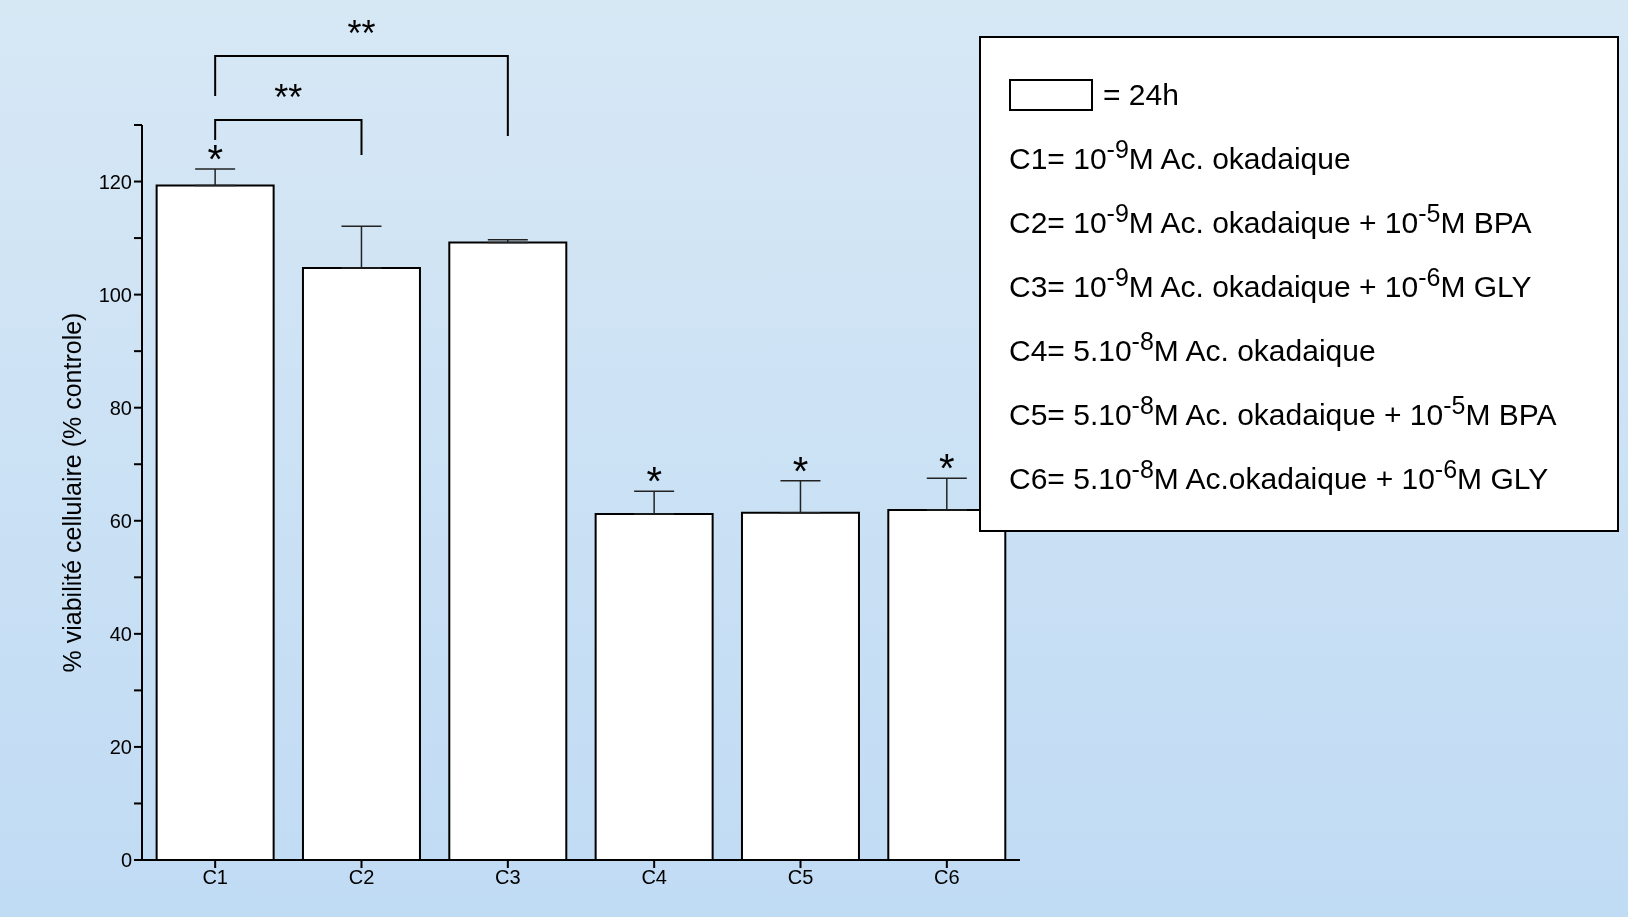 The height and width of the screenshot is (917, 1628). Describe the element at coordinates (1279, 475) in the screenshot. I see `annotation: C6= 5.10$^{-8}$M Ac.okadaique + 10$^{-6}$M GLY` at that location.